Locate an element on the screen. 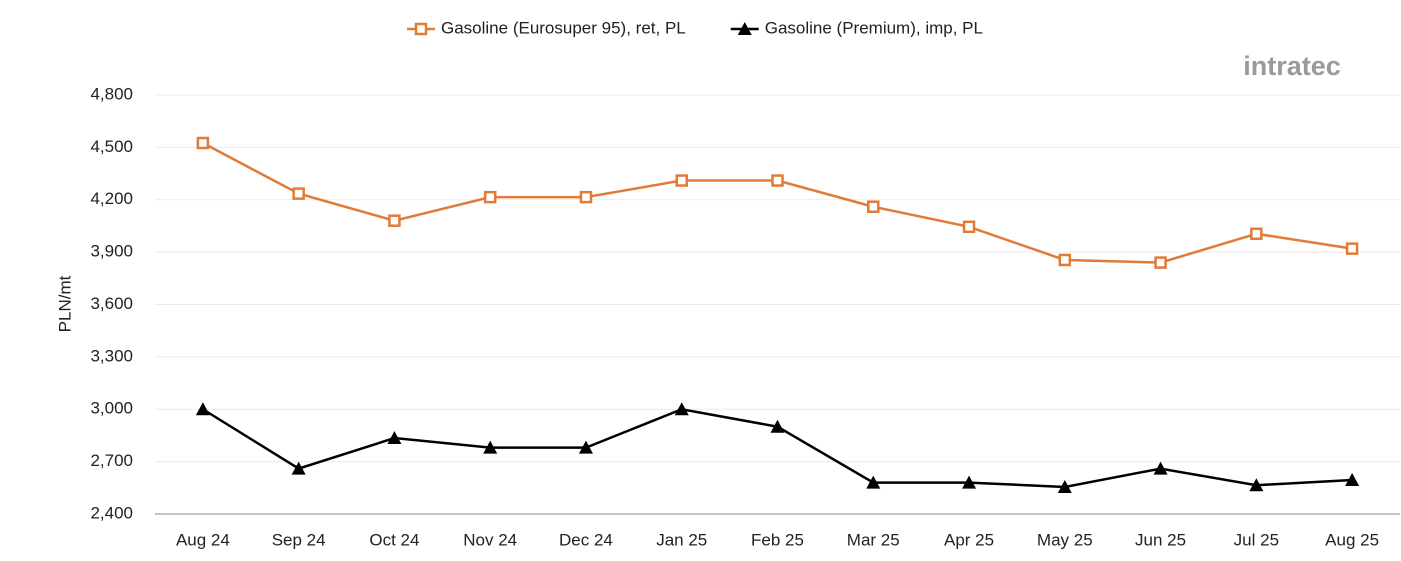 The height and width of the screenshot is (561, 1401). y-tick-label: 3,900 is located at coordinates (111, 251).